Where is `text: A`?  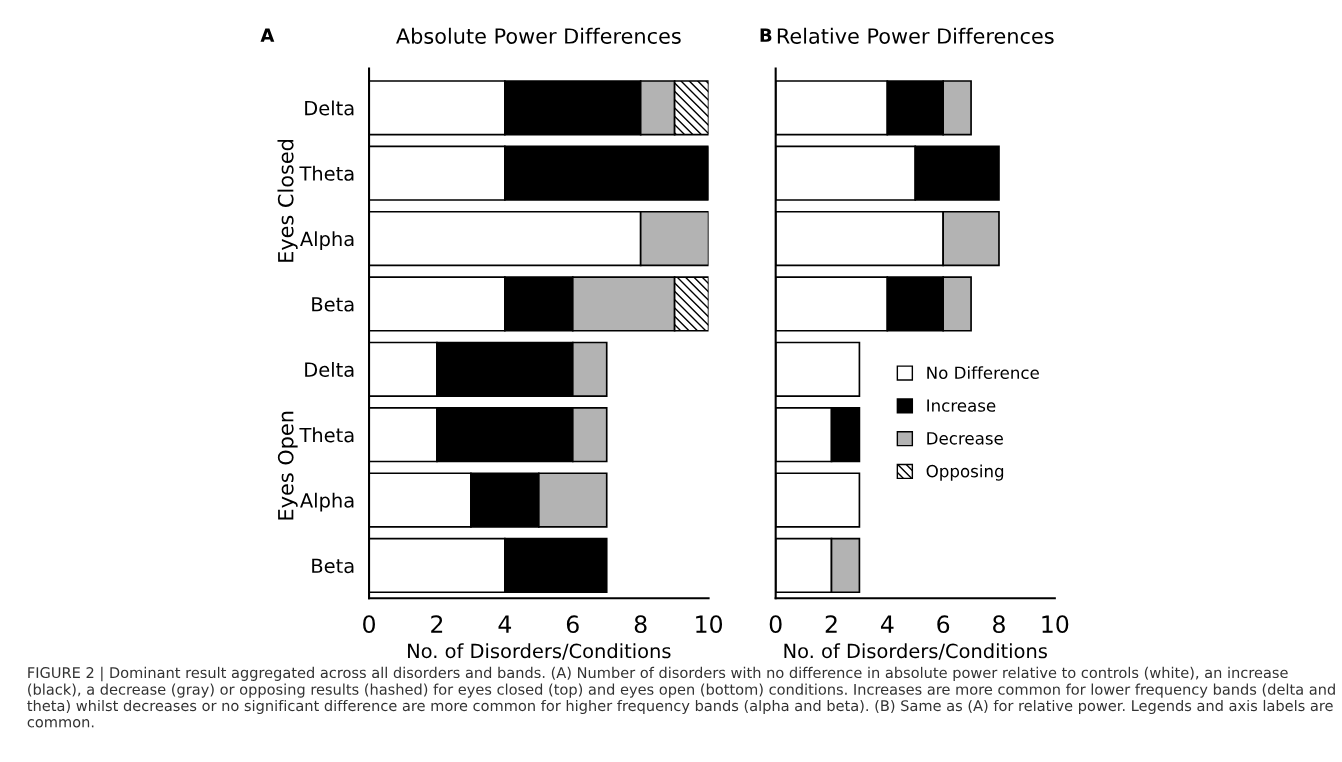 text: A is located at coordinates (267, 35).